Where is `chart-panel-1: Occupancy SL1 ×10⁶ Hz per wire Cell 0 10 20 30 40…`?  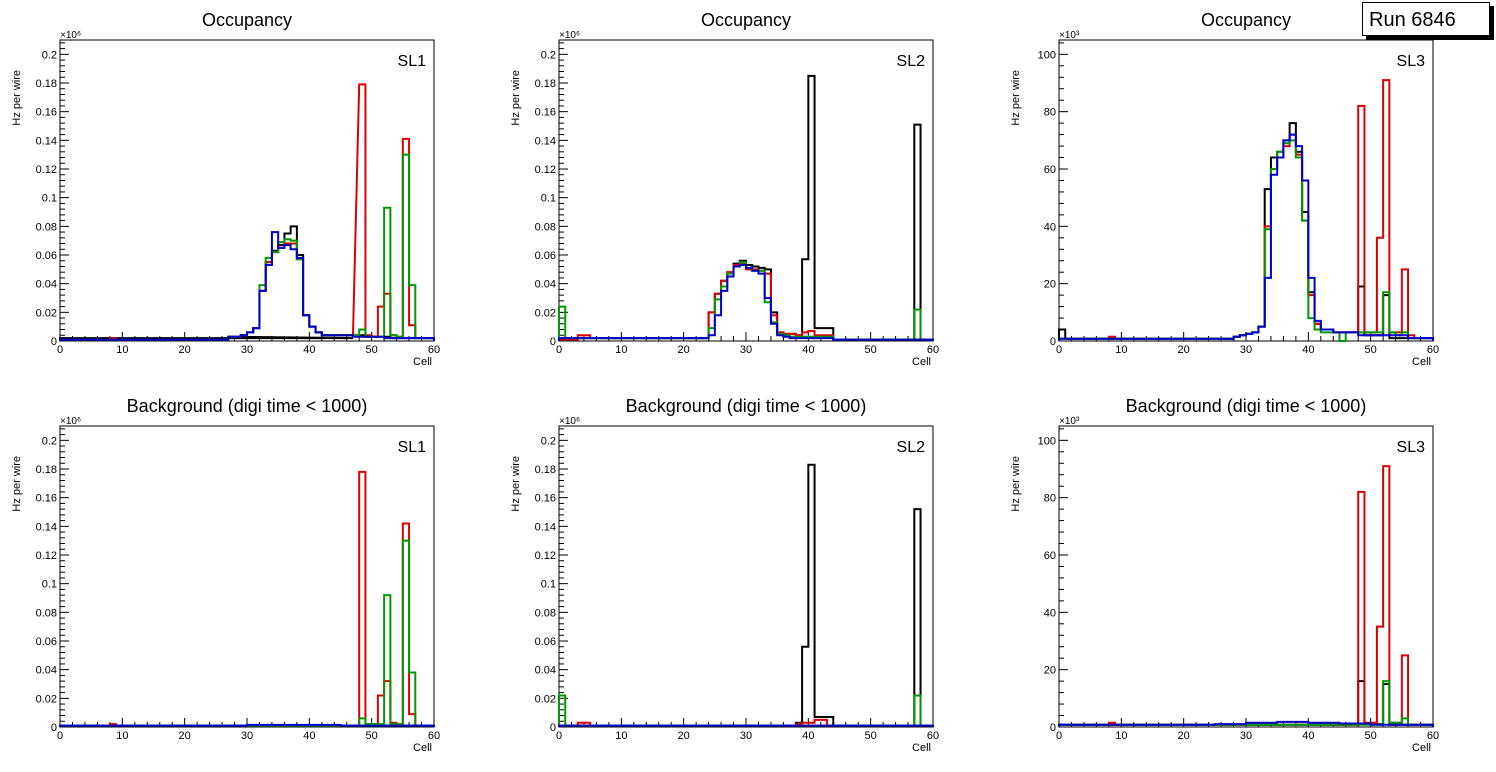 chart-panel-1: Occupancy SL1 ×10⁶ Hz per wire Cell 0 10 20 30 40… is located at coordinates (225, 189).